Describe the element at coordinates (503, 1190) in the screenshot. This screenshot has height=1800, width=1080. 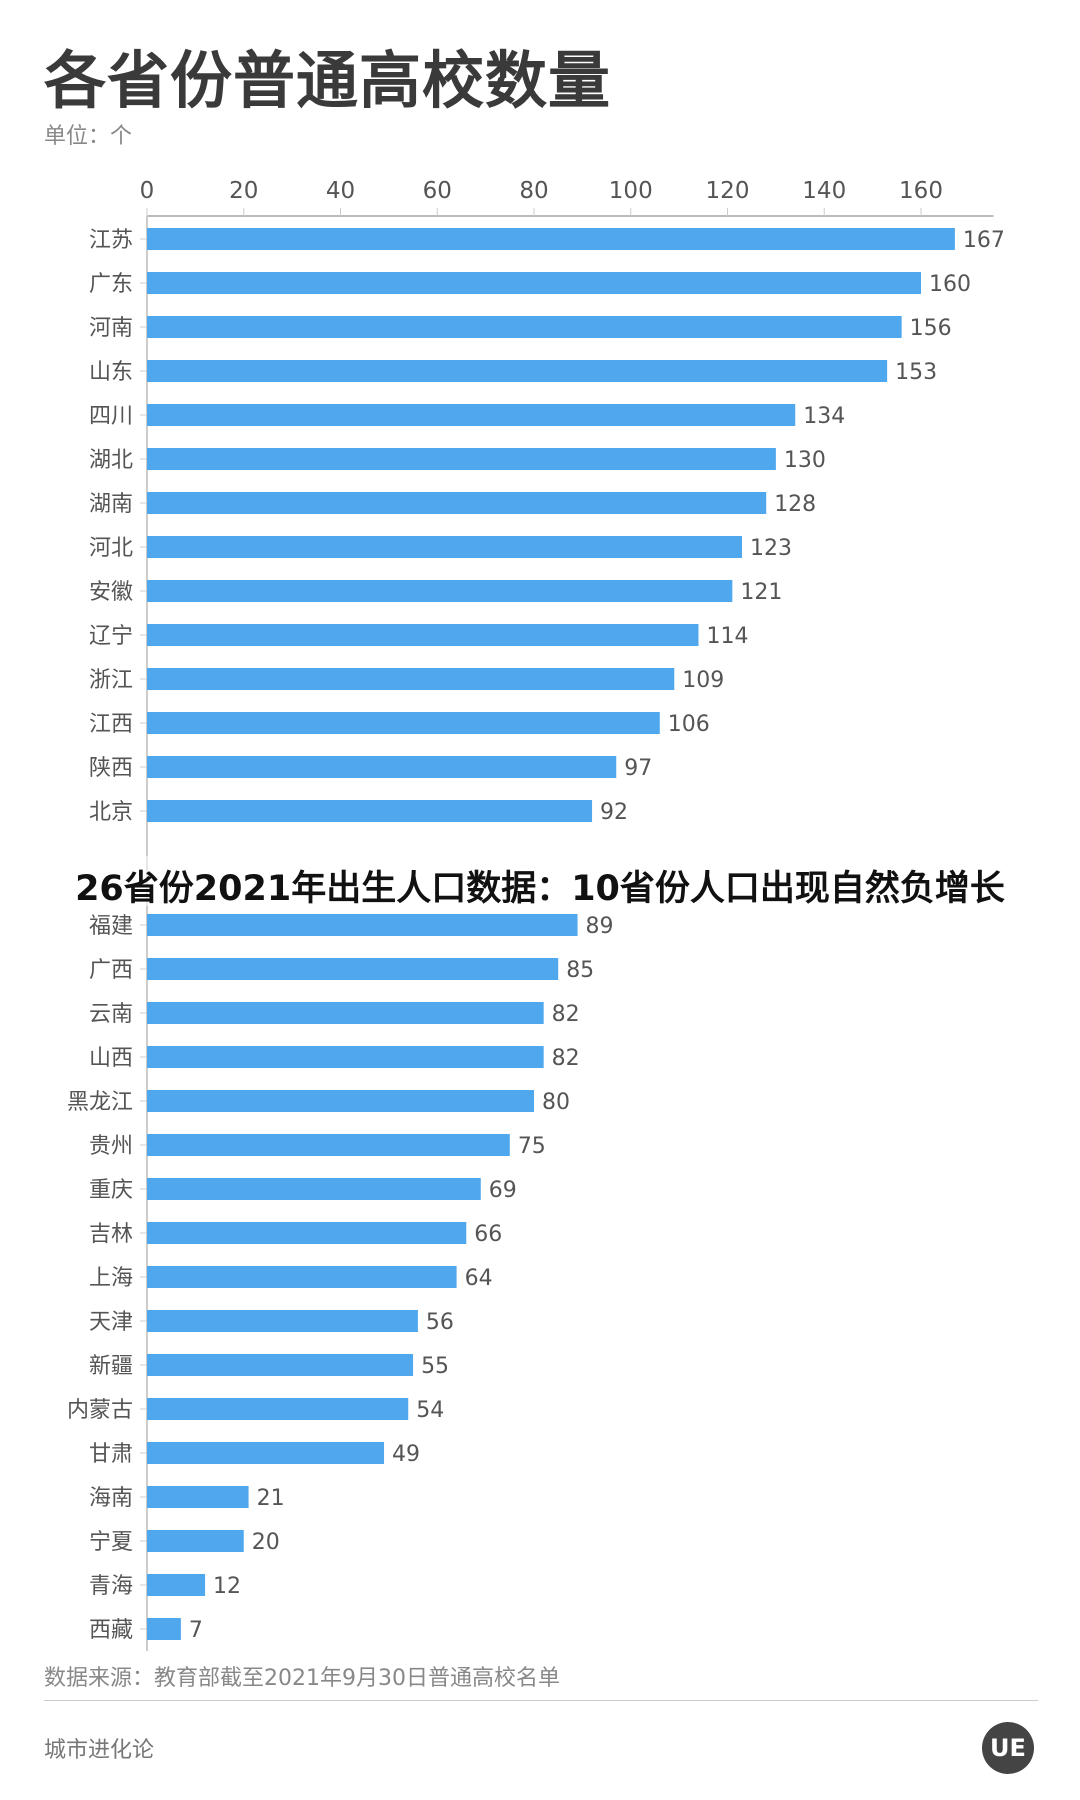
I see `data-label: 69` at that location.